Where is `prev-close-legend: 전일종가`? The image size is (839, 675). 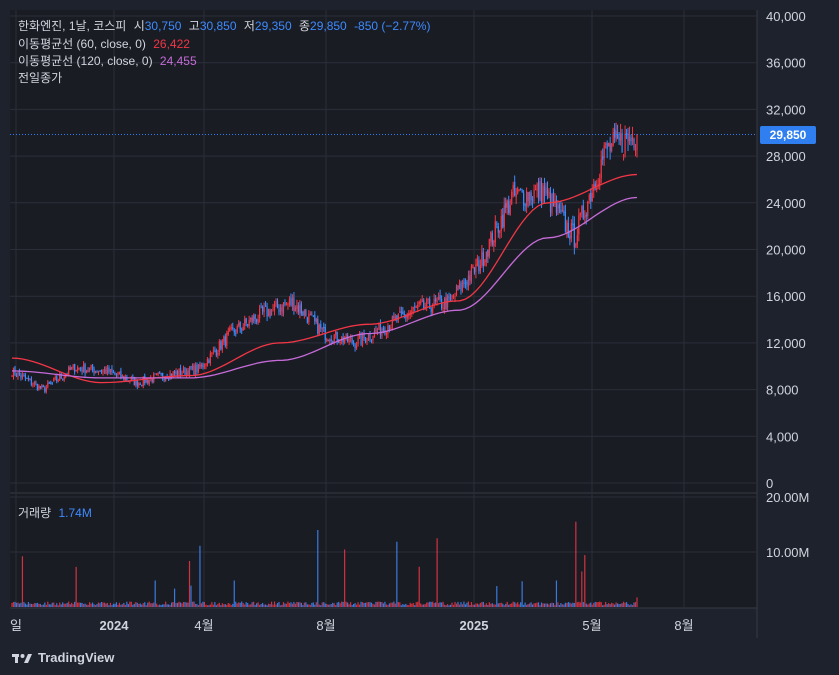 prev-close-legend: 전일종가 is located at coordinates (42, 78).